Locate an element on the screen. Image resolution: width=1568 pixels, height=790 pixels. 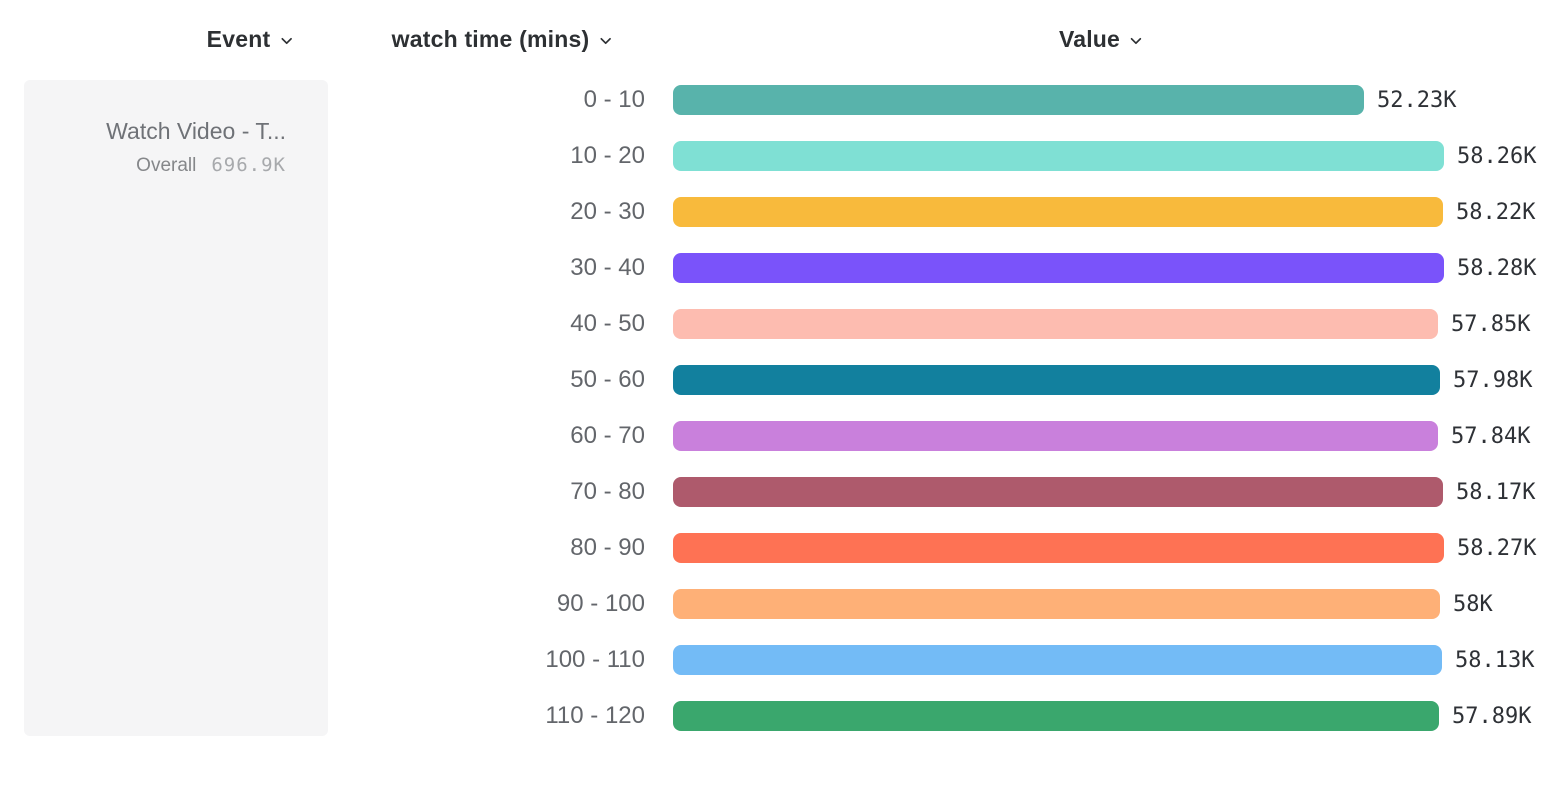
breakdown-column-header: watch time (mins) is located at coordinates (502, 39).